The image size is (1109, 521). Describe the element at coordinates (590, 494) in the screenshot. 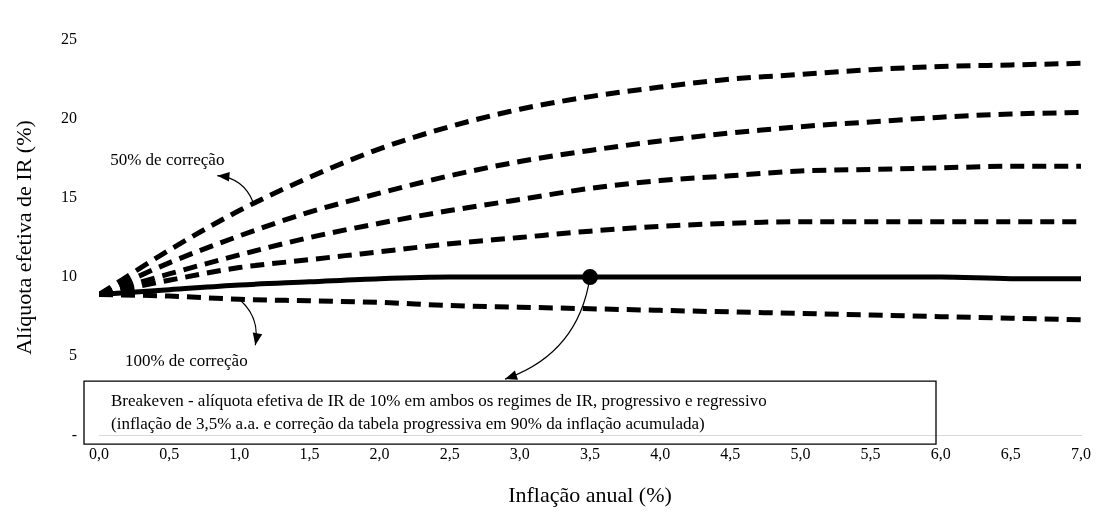

I see `x-axis-title: Inflação anual (%)` at that location.